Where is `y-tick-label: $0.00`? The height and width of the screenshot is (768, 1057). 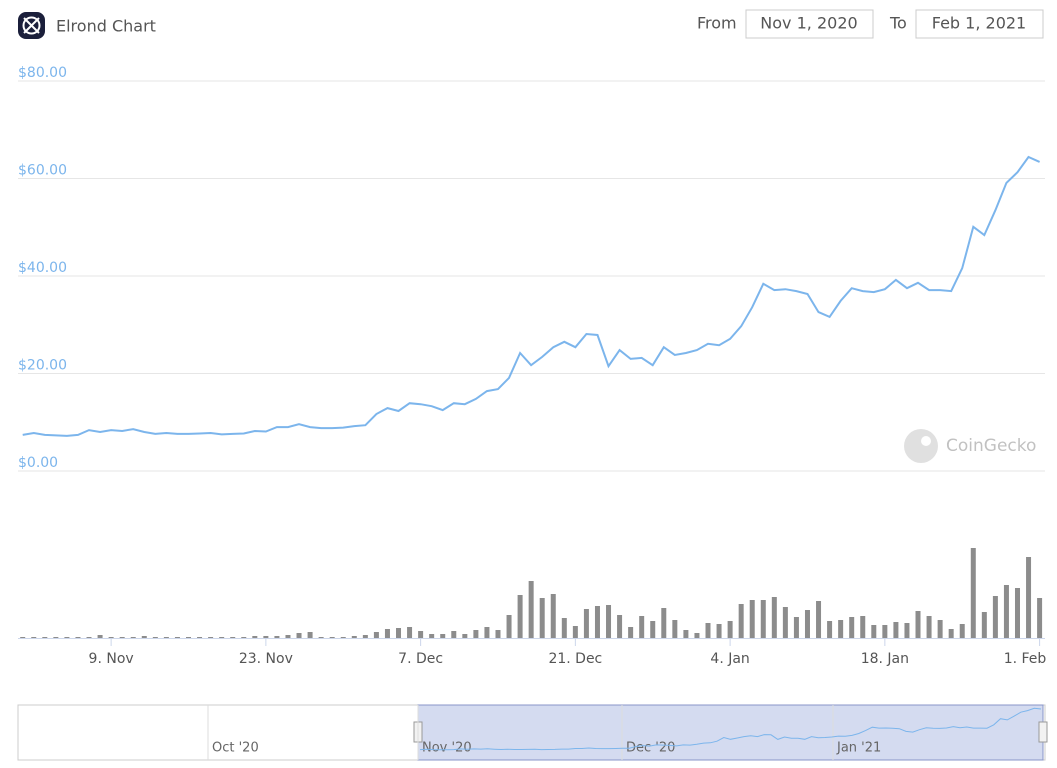
y-tick-label: $0.00 is located at coordinates (38, 463).